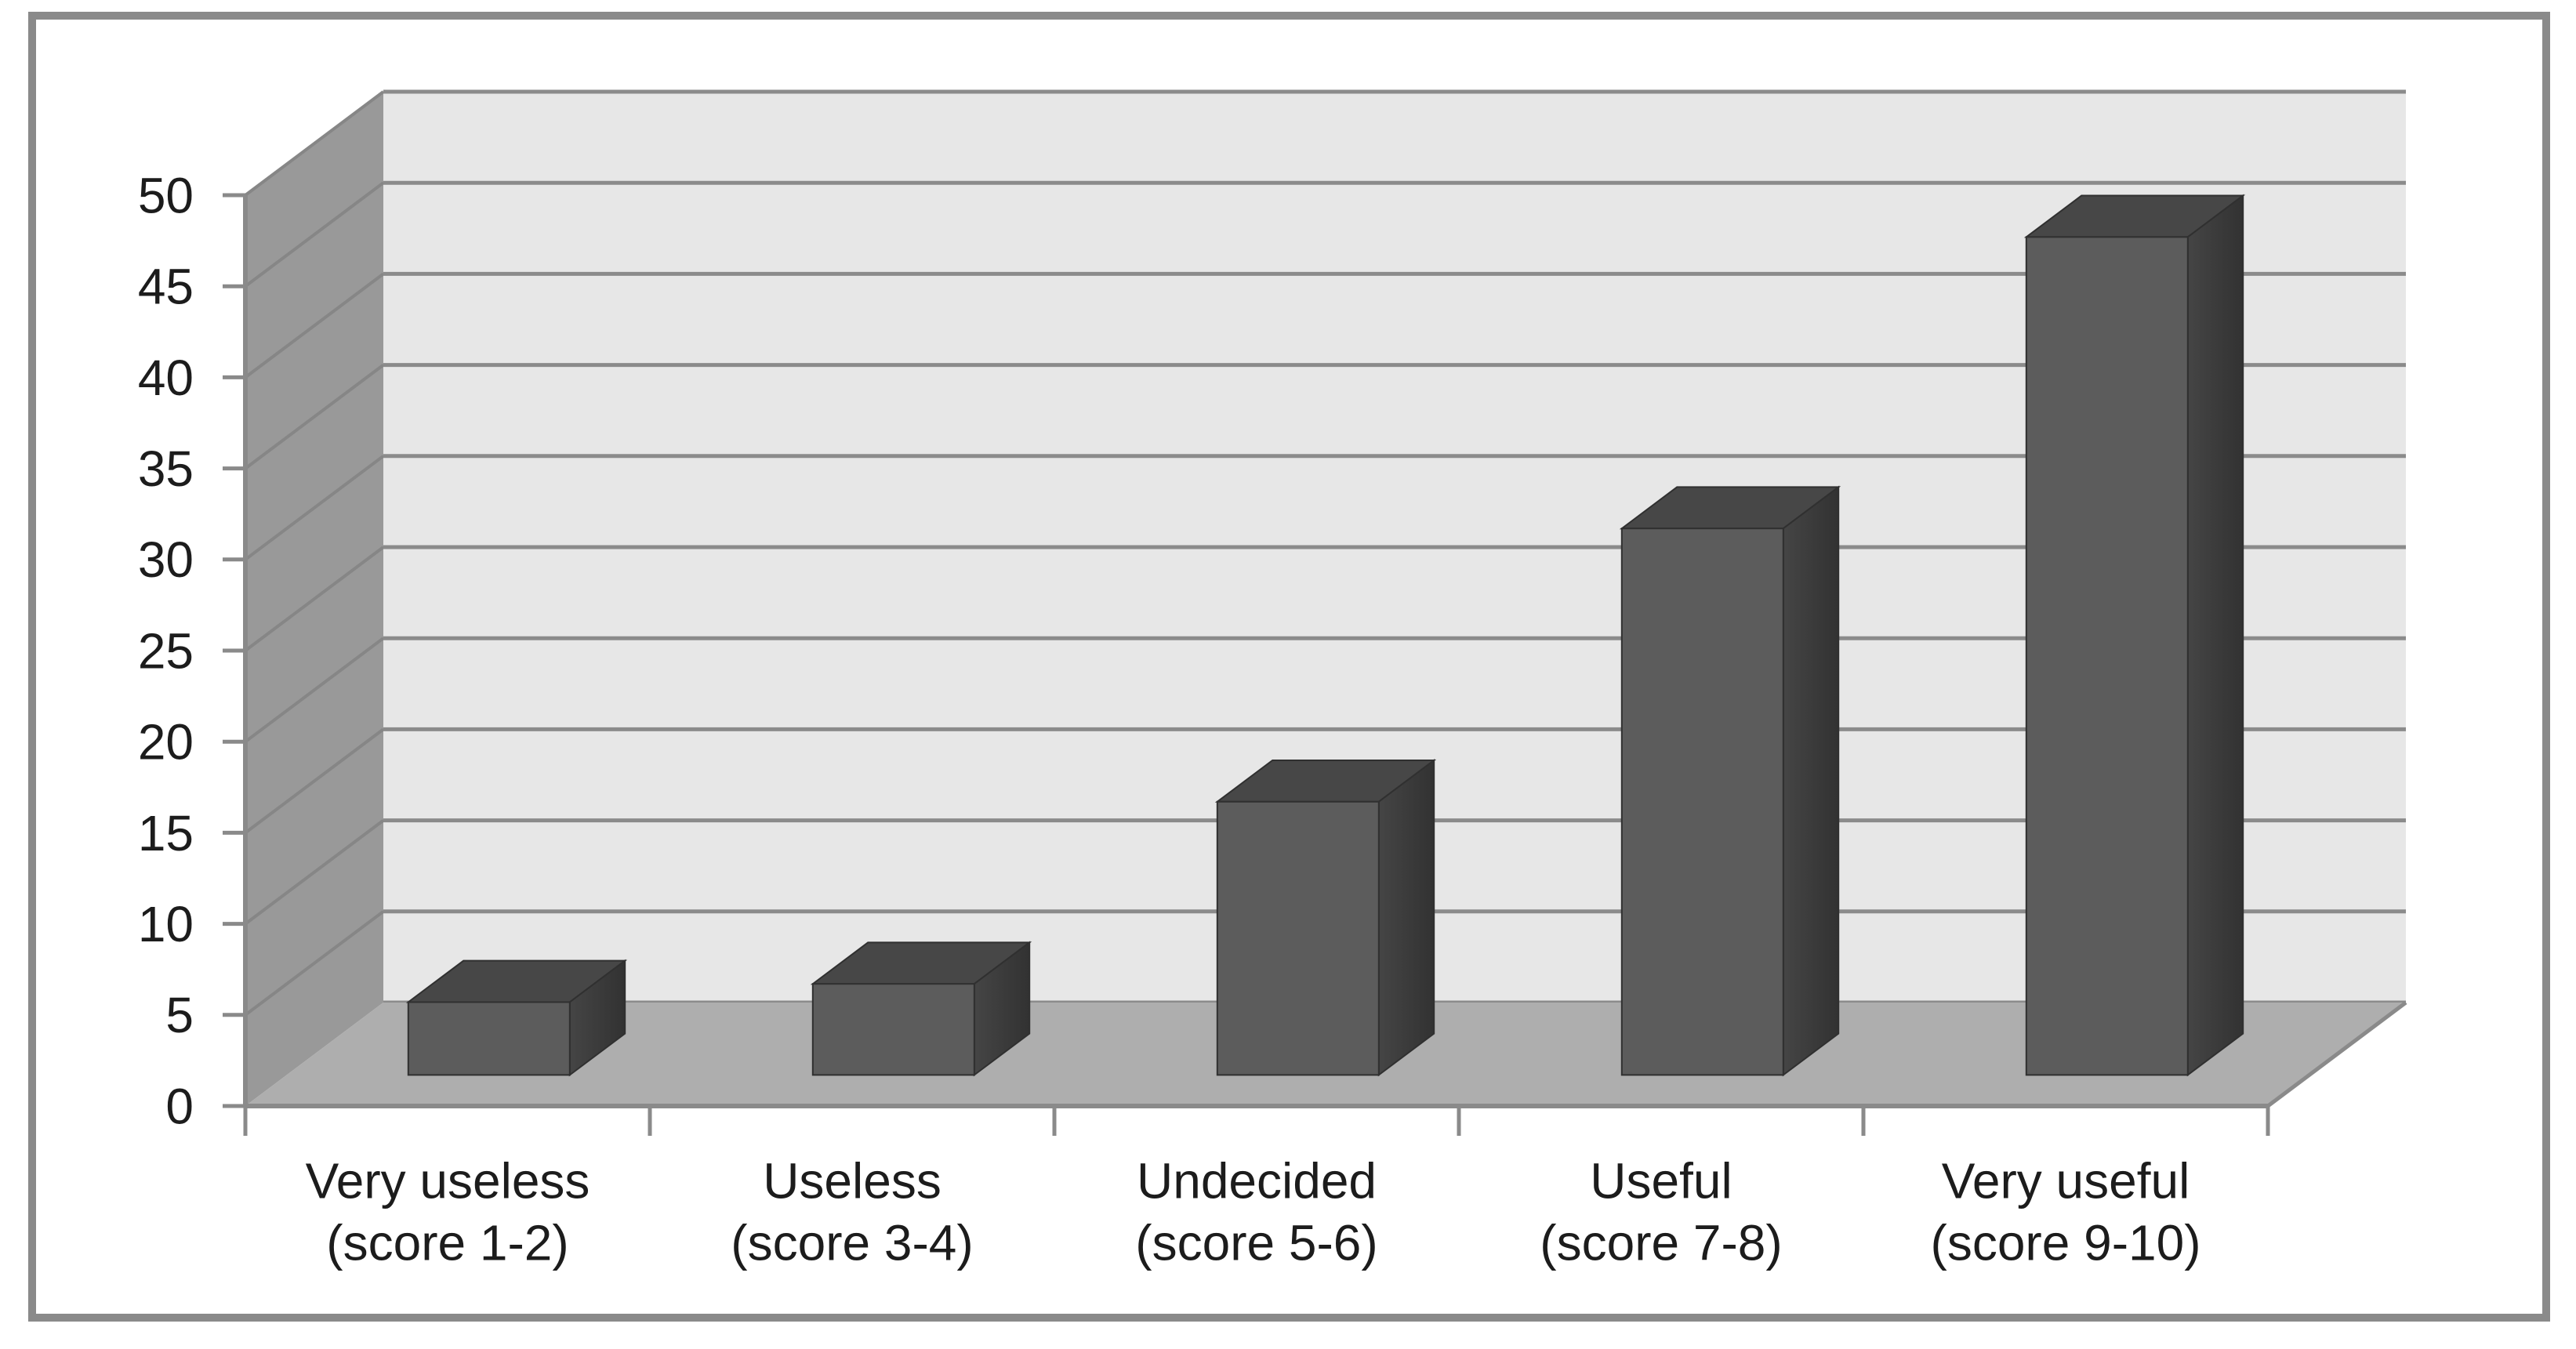  I want to click on category-label: Undecided(score 5-6), so click(1256, 1211).